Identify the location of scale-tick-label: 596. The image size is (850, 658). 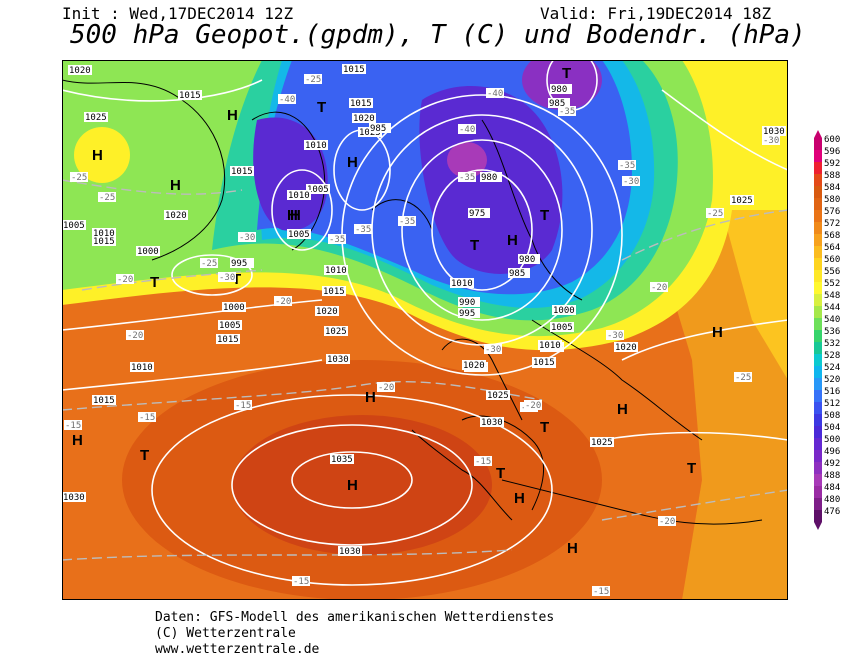
(832, 152).